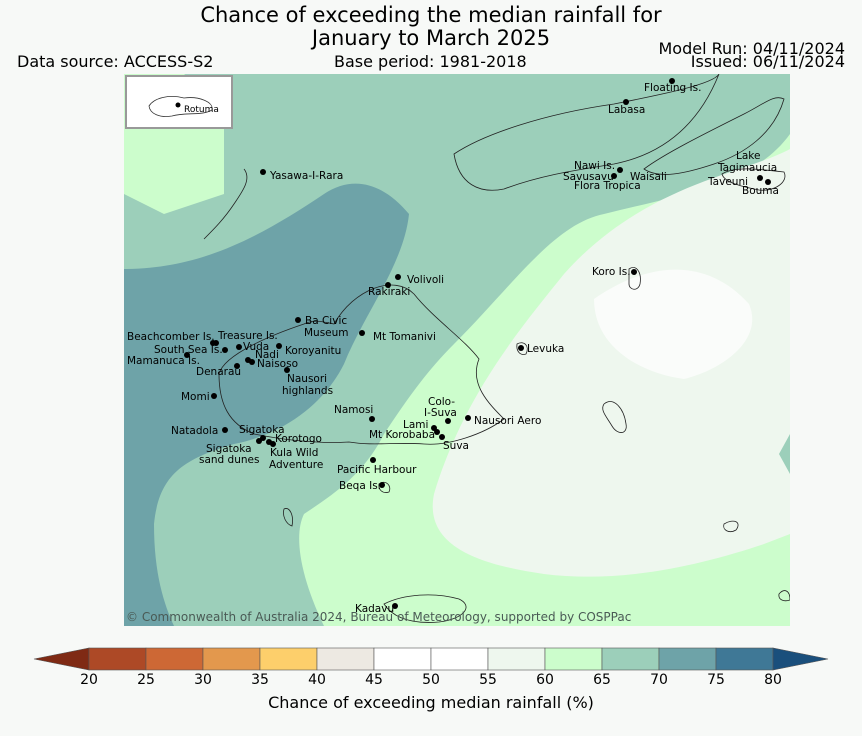 The height and width of the screenshot is (736, 862). What do you see at coordinates (188, 350) in the screenshot?
I see `label-south-sea: South Sea Is.` at bounding box center [188, 350].